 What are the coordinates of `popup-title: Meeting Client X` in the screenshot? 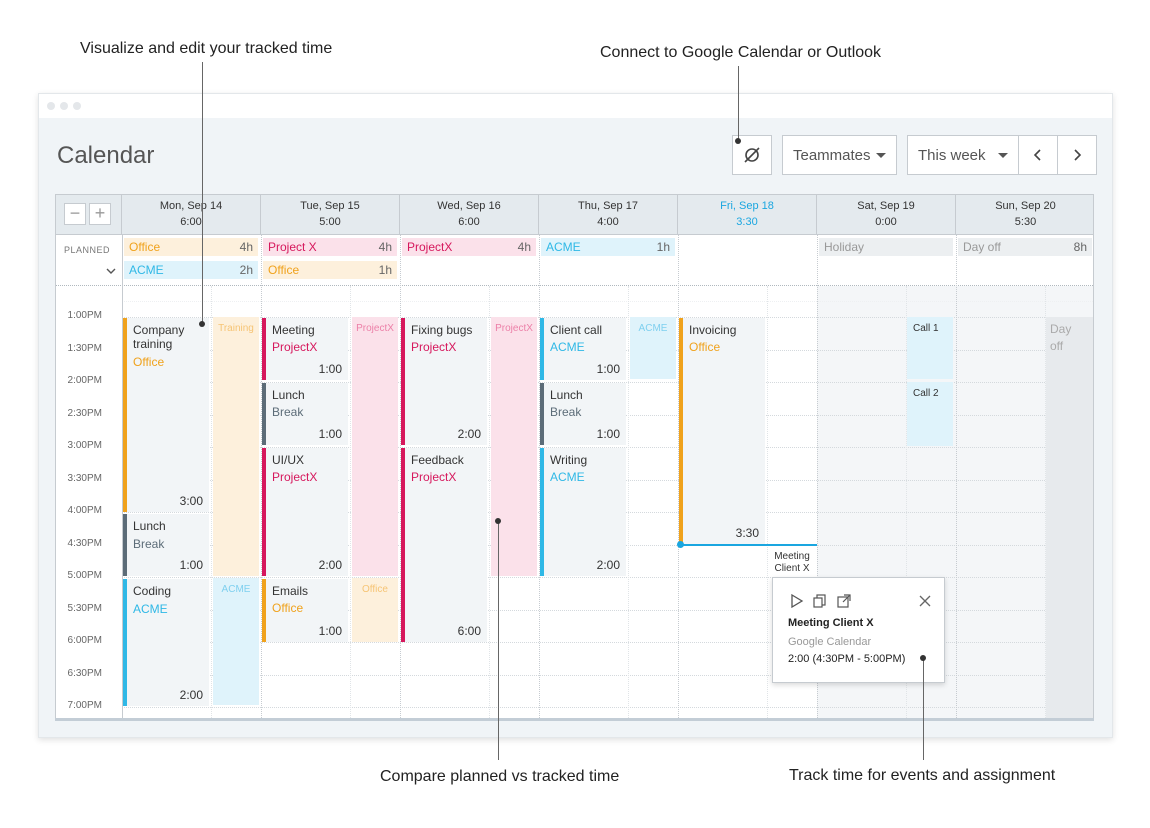 It's located at (831, 623).